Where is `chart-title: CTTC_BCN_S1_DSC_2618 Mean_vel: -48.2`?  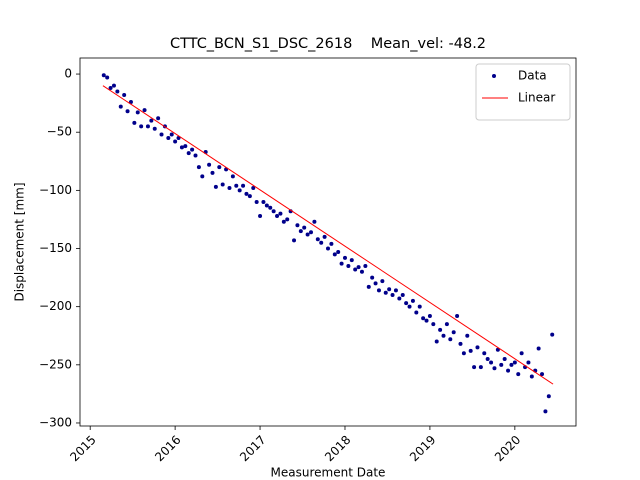
chart-title: CTTC_BCN_S1_DSC_2618 Mean_vel: -48.2 is located at coordinates (328, 44).